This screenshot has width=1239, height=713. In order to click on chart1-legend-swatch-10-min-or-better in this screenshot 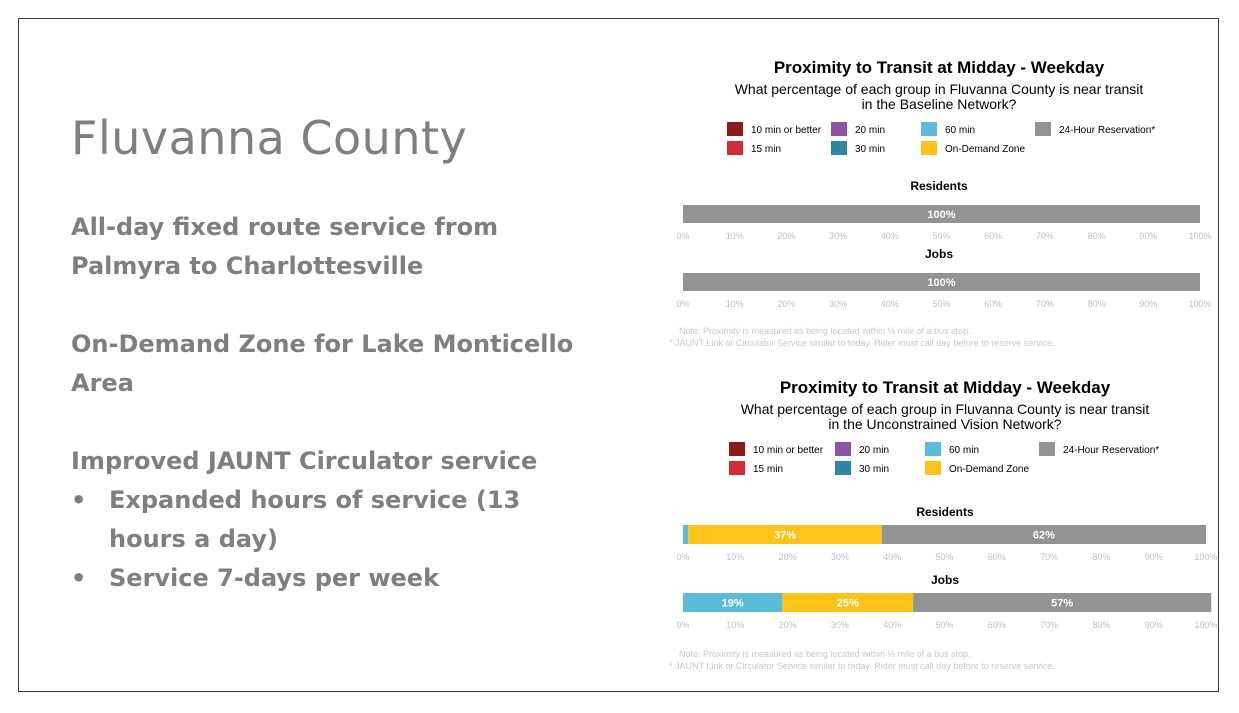, I will do `click(735, 129)`.